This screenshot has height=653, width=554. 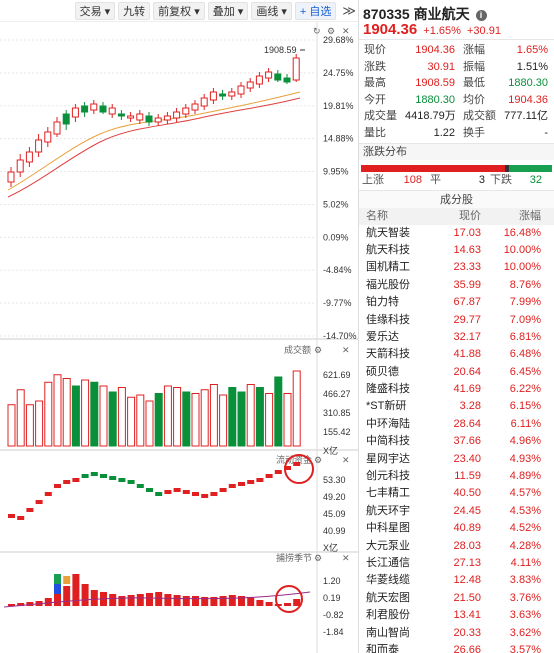 What do you see at coordinates (334, 514) in the screenshot?
I see `fund-flow-y-tick: 45.09` at bounding box center [334, 514].